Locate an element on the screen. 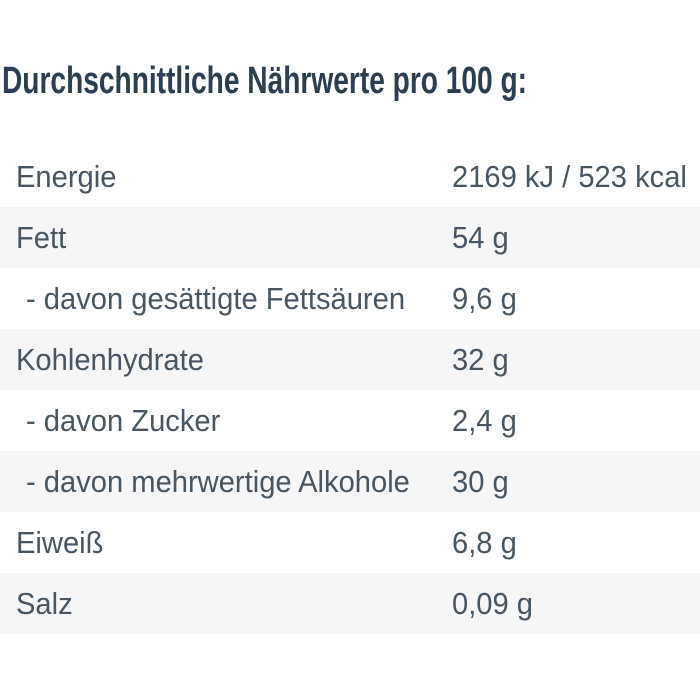 This screenshot has height=700, width=700. nutrient-value: 2,4 g is located at coordinates (484, 420).